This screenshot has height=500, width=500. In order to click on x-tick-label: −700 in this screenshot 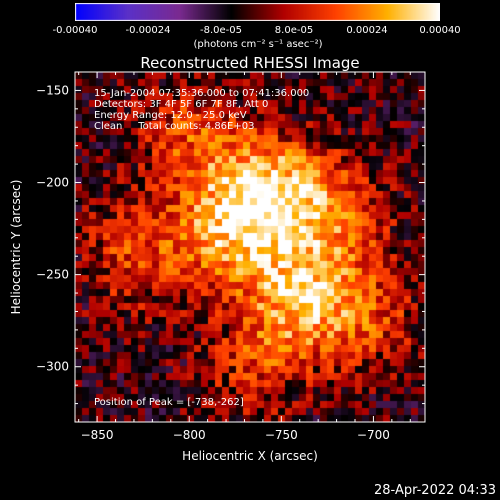, I will do `click(373, 435)`.